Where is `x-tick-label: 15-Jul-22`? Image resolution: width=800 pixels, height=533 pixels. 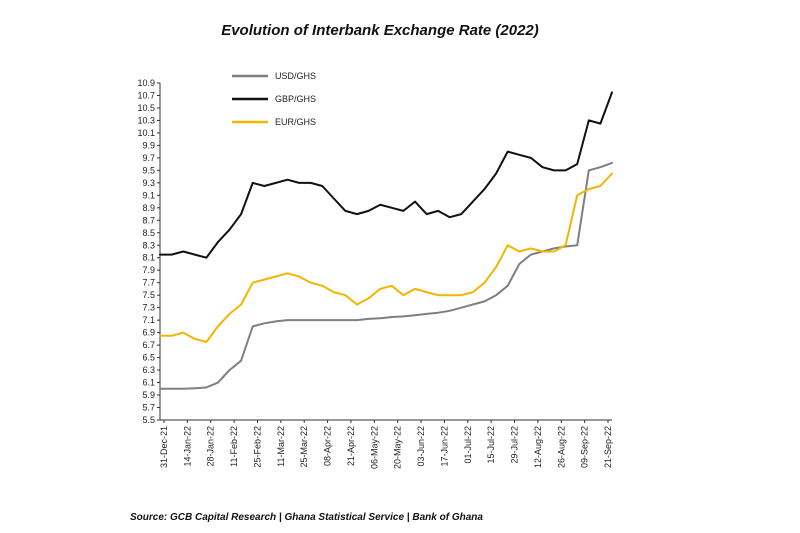 x-tick-label: 15-Jul-22 is located at coordinates (491, 445).